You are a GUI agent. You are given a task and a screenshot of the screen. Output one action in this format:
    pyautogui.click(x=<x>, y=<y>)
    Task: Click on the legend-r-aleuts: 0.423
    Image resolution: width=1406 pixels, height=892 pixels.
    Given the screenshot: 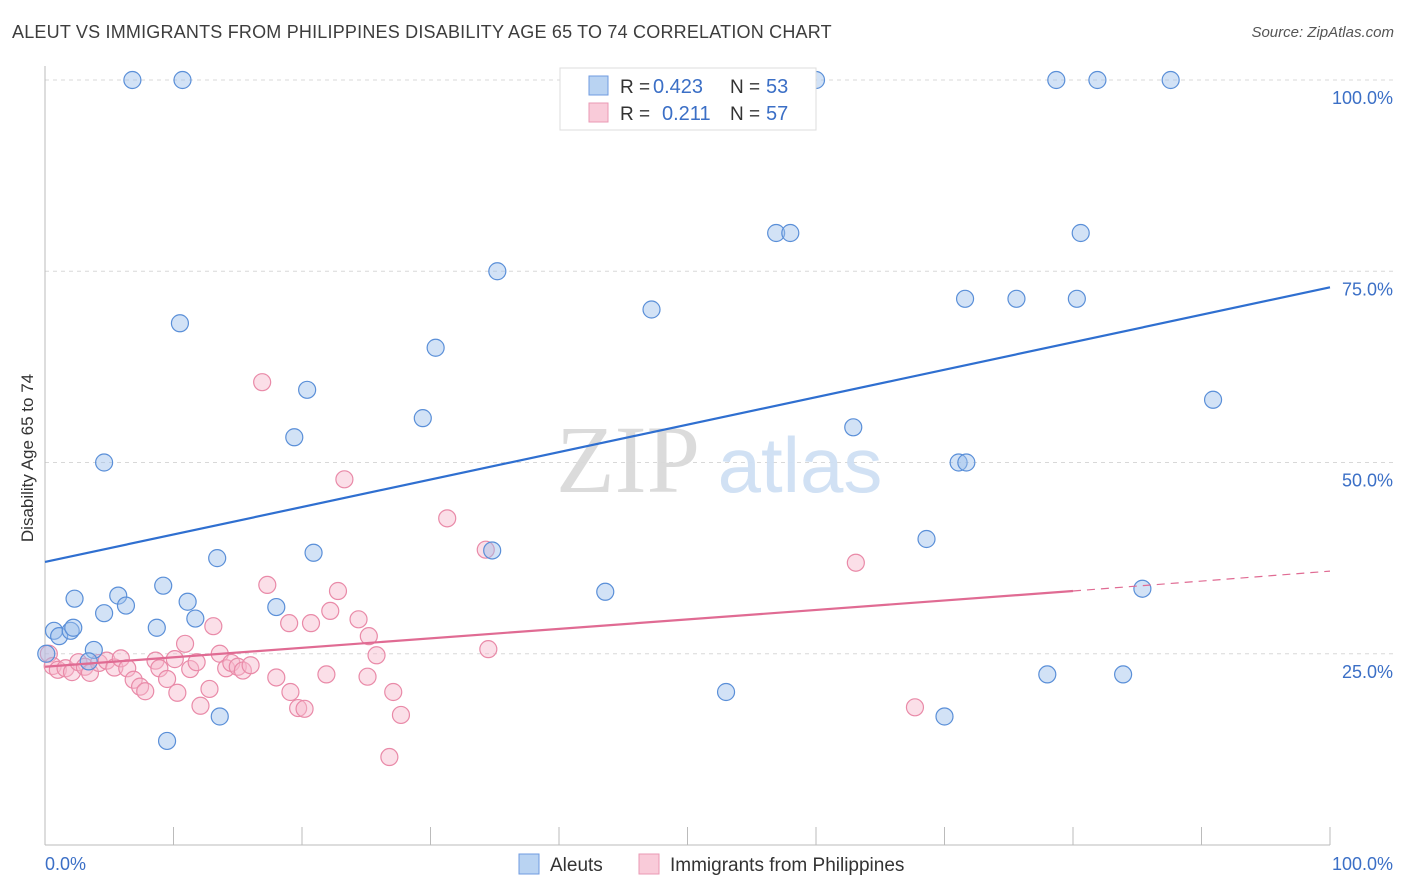 What is the action you would take?
    pyautogui.click(x=678, y=87)
    